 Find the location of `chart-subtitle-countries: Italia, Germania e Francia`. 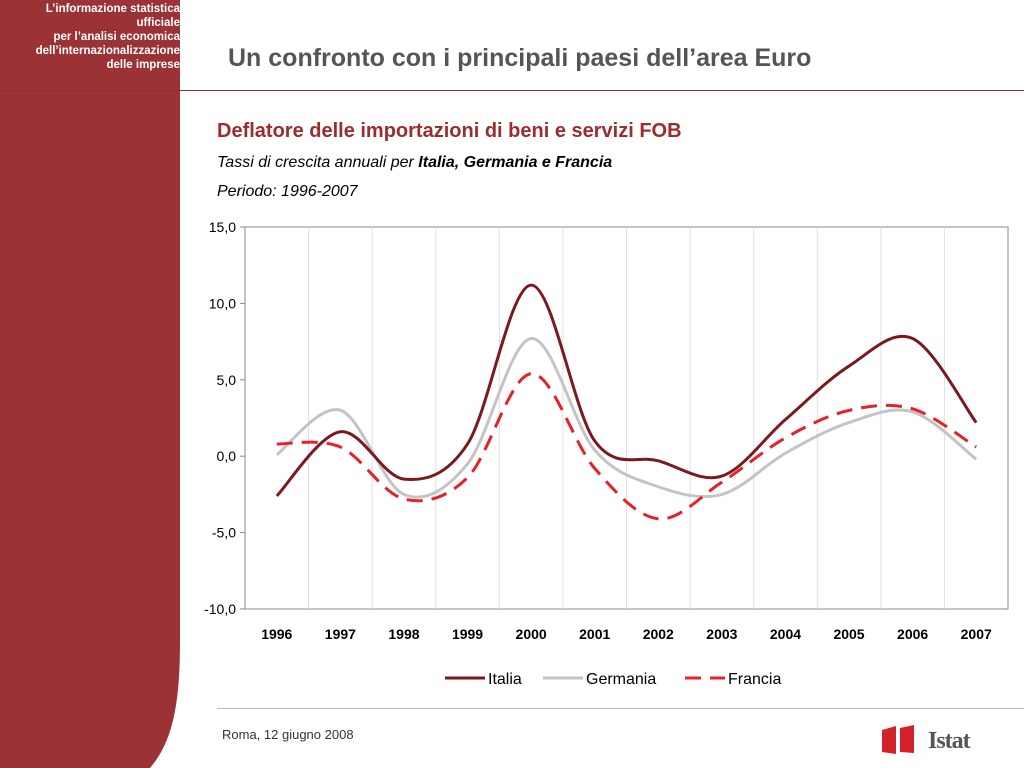

chart-subtitle-countries: Italia, Germania e Francia is located at coordinates (515, 162).